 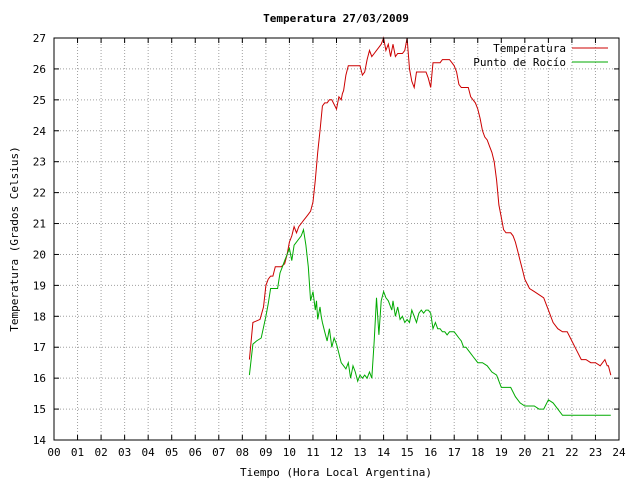 I want to click on x-tick-label: 14, so click(x=384, y=452).